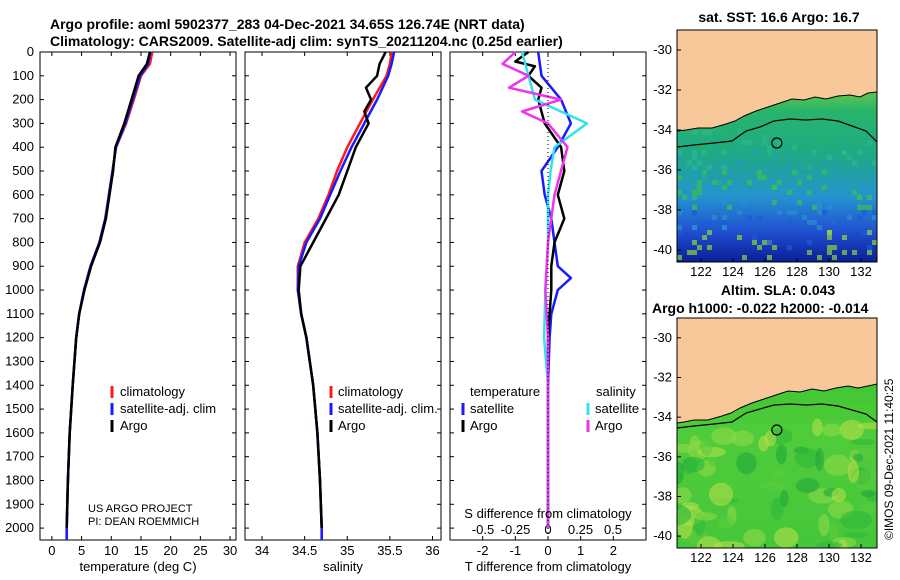 The image size is (900, 580). What do you see at coordinates (777, 133) in the screenshot?
I see `contour-line` at bounding box center [777, 133].